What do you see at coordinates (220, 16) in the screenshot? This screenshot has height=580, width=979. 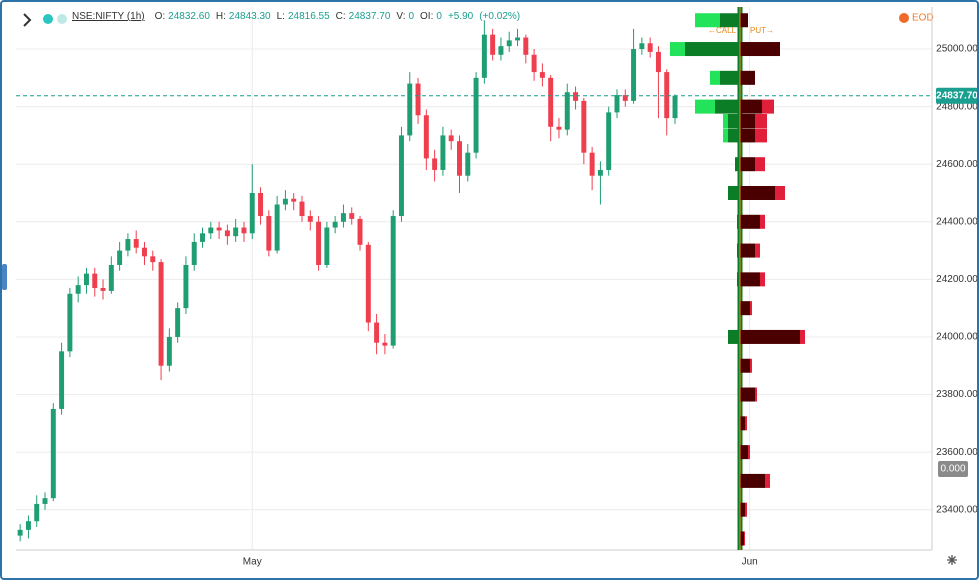 I see `legend-key: H:` at bounding box center [220, 16].